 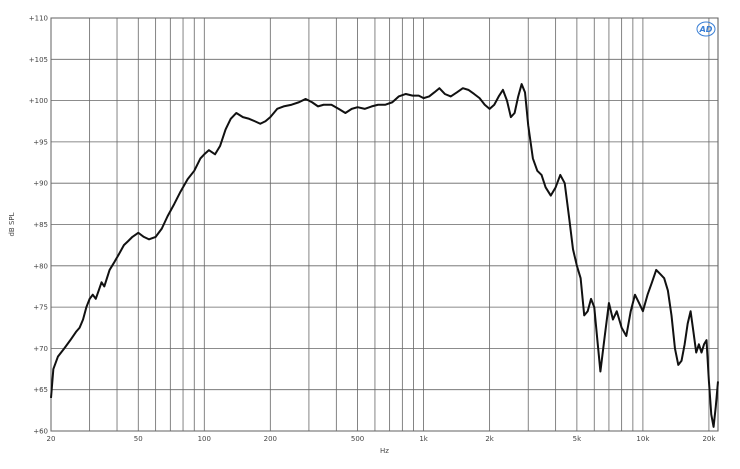 I want to click on y-axis-label: dB SPL, so click(x=12, y=224).